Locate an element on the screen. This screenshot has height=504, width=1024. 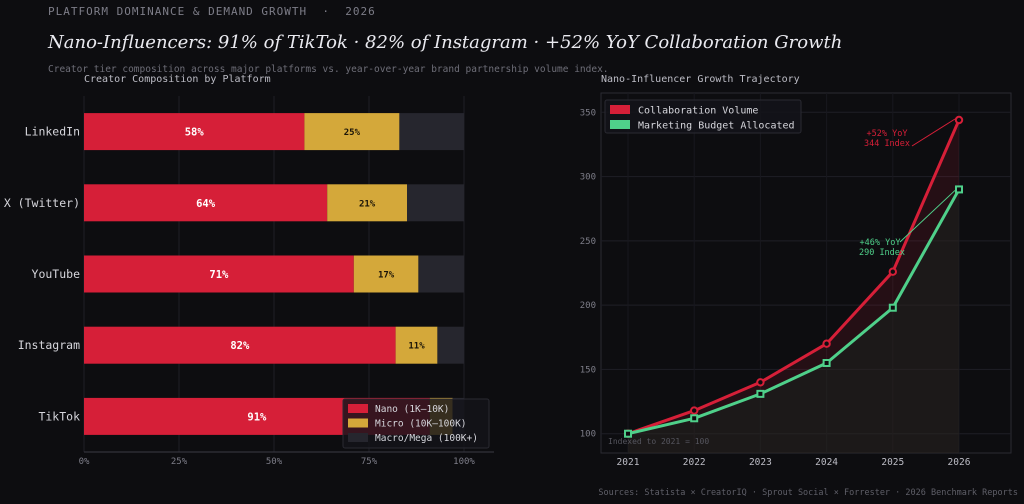
y-tick-label: 300 is located at coordinates (588, 178).